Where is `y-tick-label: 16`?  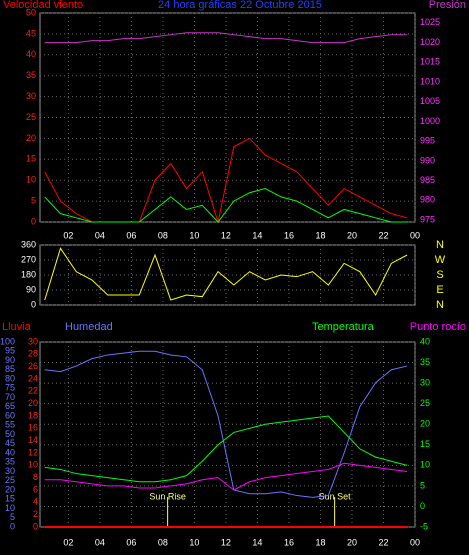
y-tick-label: 16 is located at coordinates (33, 428).